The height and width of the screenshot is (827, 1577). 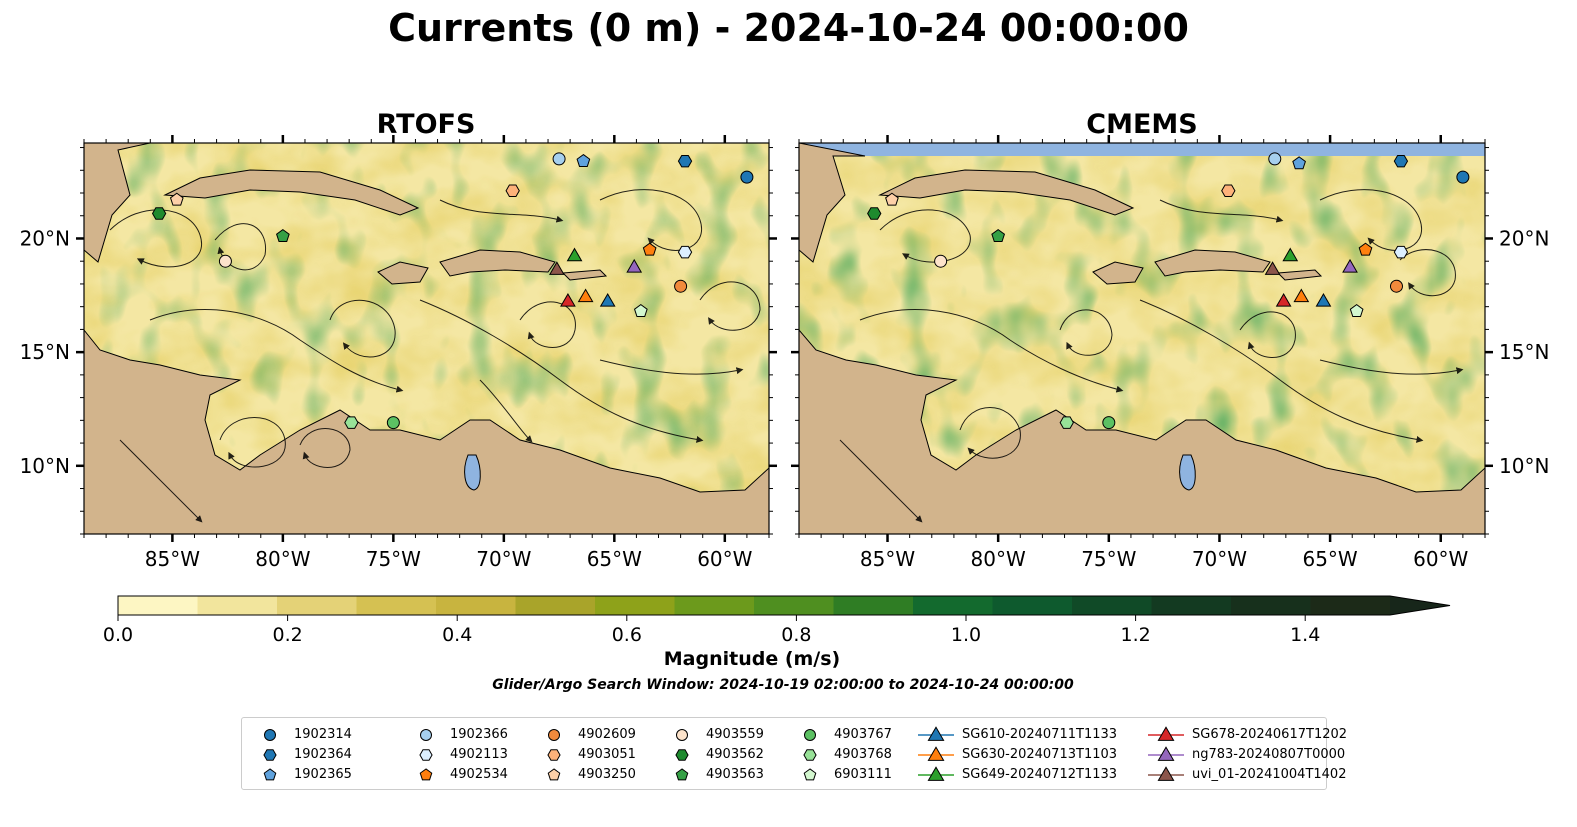 What do you see at coordinates (426, 124) in the screenshot?
I see `panel-title-rtofs: RTOFS` at bounding box center [426, 124].